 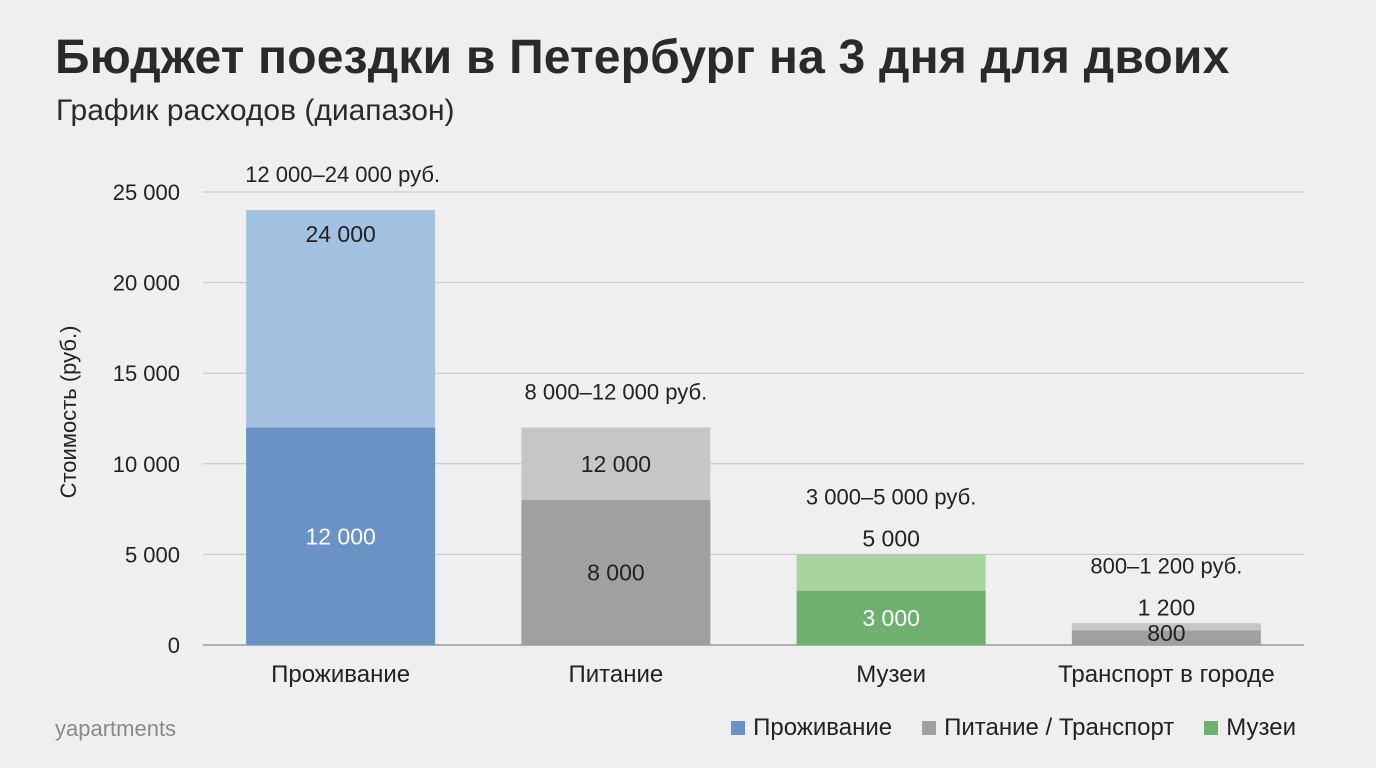 I want to click on legend-item-food-transport: Питание / Транспорт, so click(x=1048, y=728).